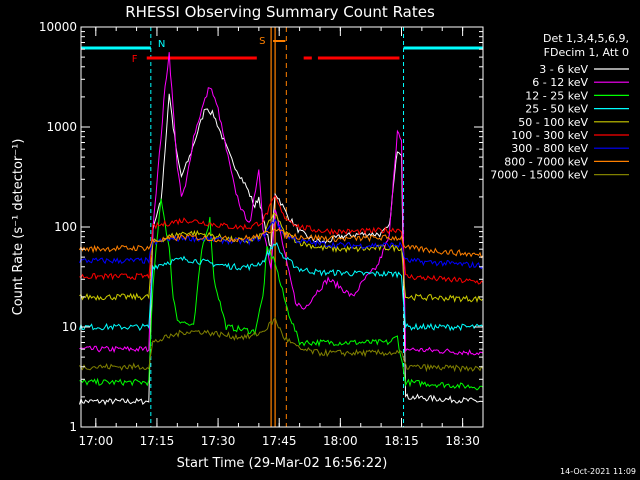 The height and width of the screenshot is (480, 640). Describe the element at coordinates (96, 441) in the screenshot. I see `x-tick-label: 17:00` at that location.